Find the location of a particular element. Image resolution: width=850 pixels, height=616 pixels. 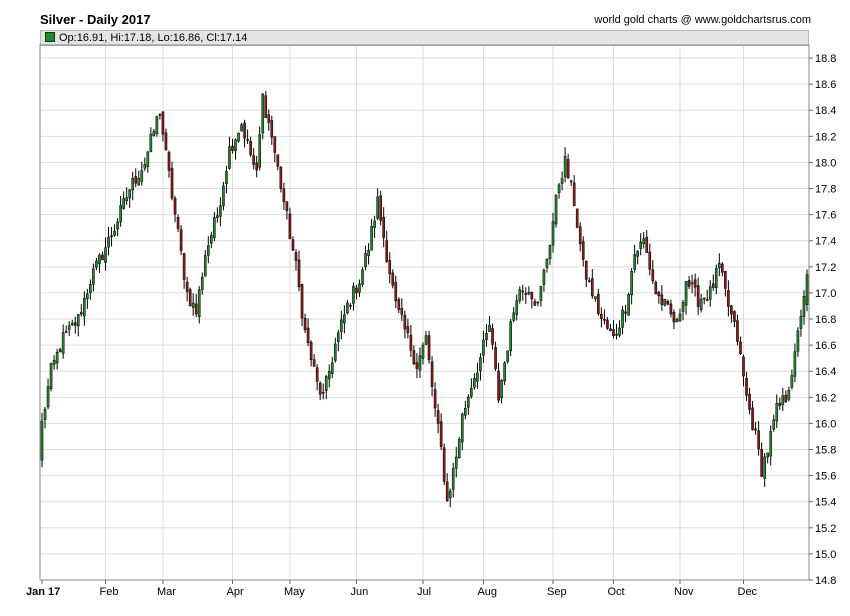

chart-title: Silver - Daily 2017 is located at coordinates (95, 19).